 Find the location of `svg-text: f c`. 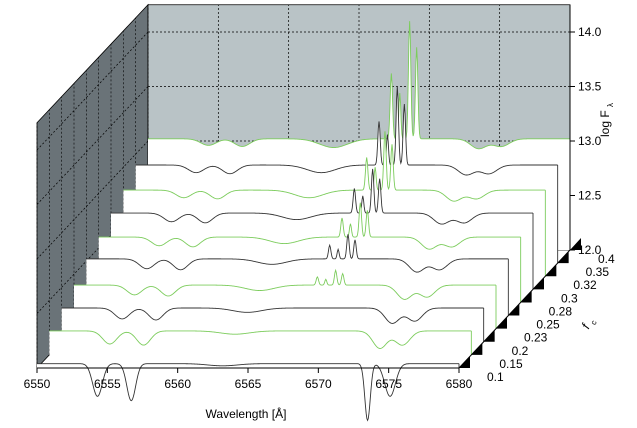

svg-text: f c is located at coordinates (589, 323).